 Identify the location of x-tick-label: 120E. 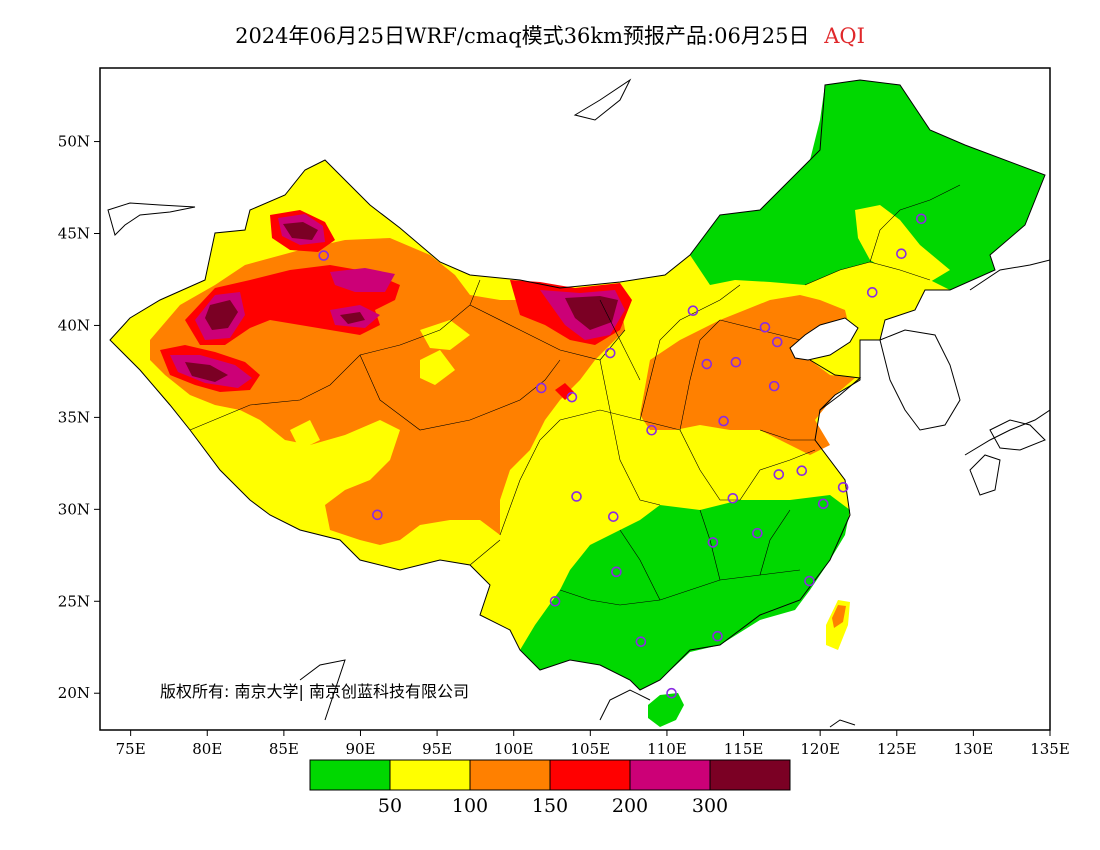
(820, 749).